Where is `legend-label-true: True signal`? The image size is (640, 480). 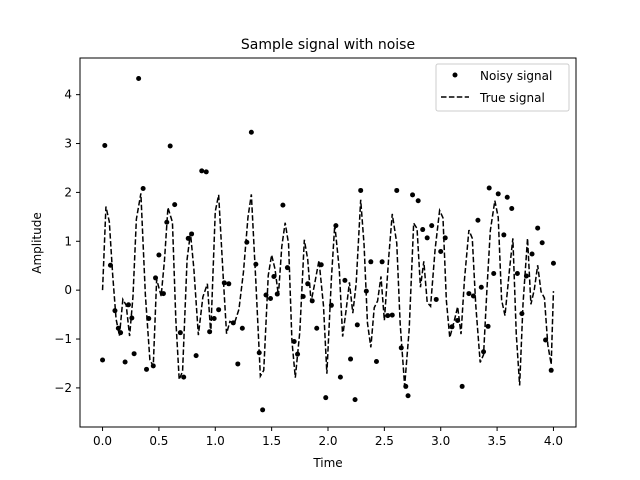 legend-label-true: True signal is located at coordinates (512, 98).